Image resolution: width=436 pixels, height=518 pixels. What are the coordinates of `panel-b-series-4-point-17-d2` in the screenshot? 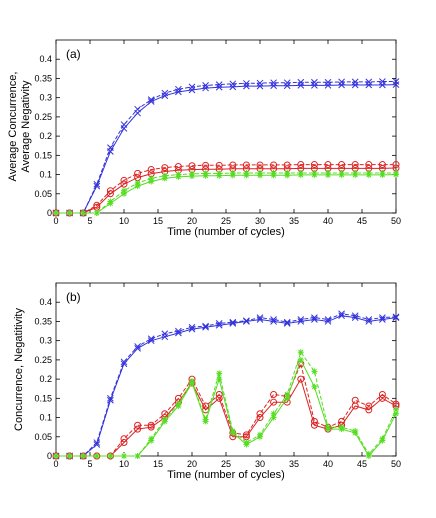 It's located at (287, 398).